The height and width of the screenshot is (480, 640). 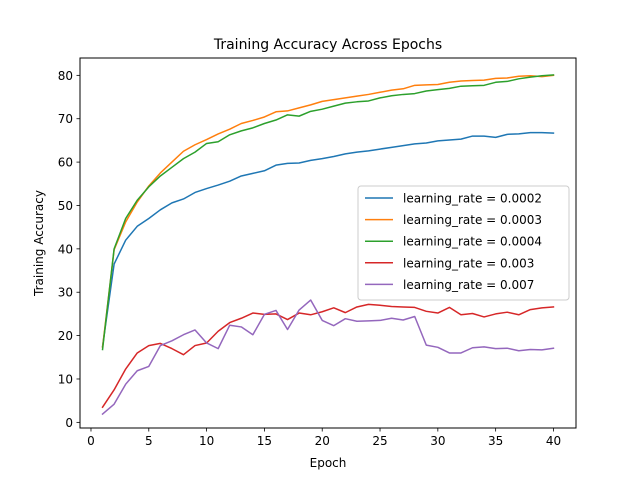 What do you see at coordinates (472, 220) in the screenshot?
I see `legend-label-2: learning_rate = 0.0003` at bounding box center [472, 220].